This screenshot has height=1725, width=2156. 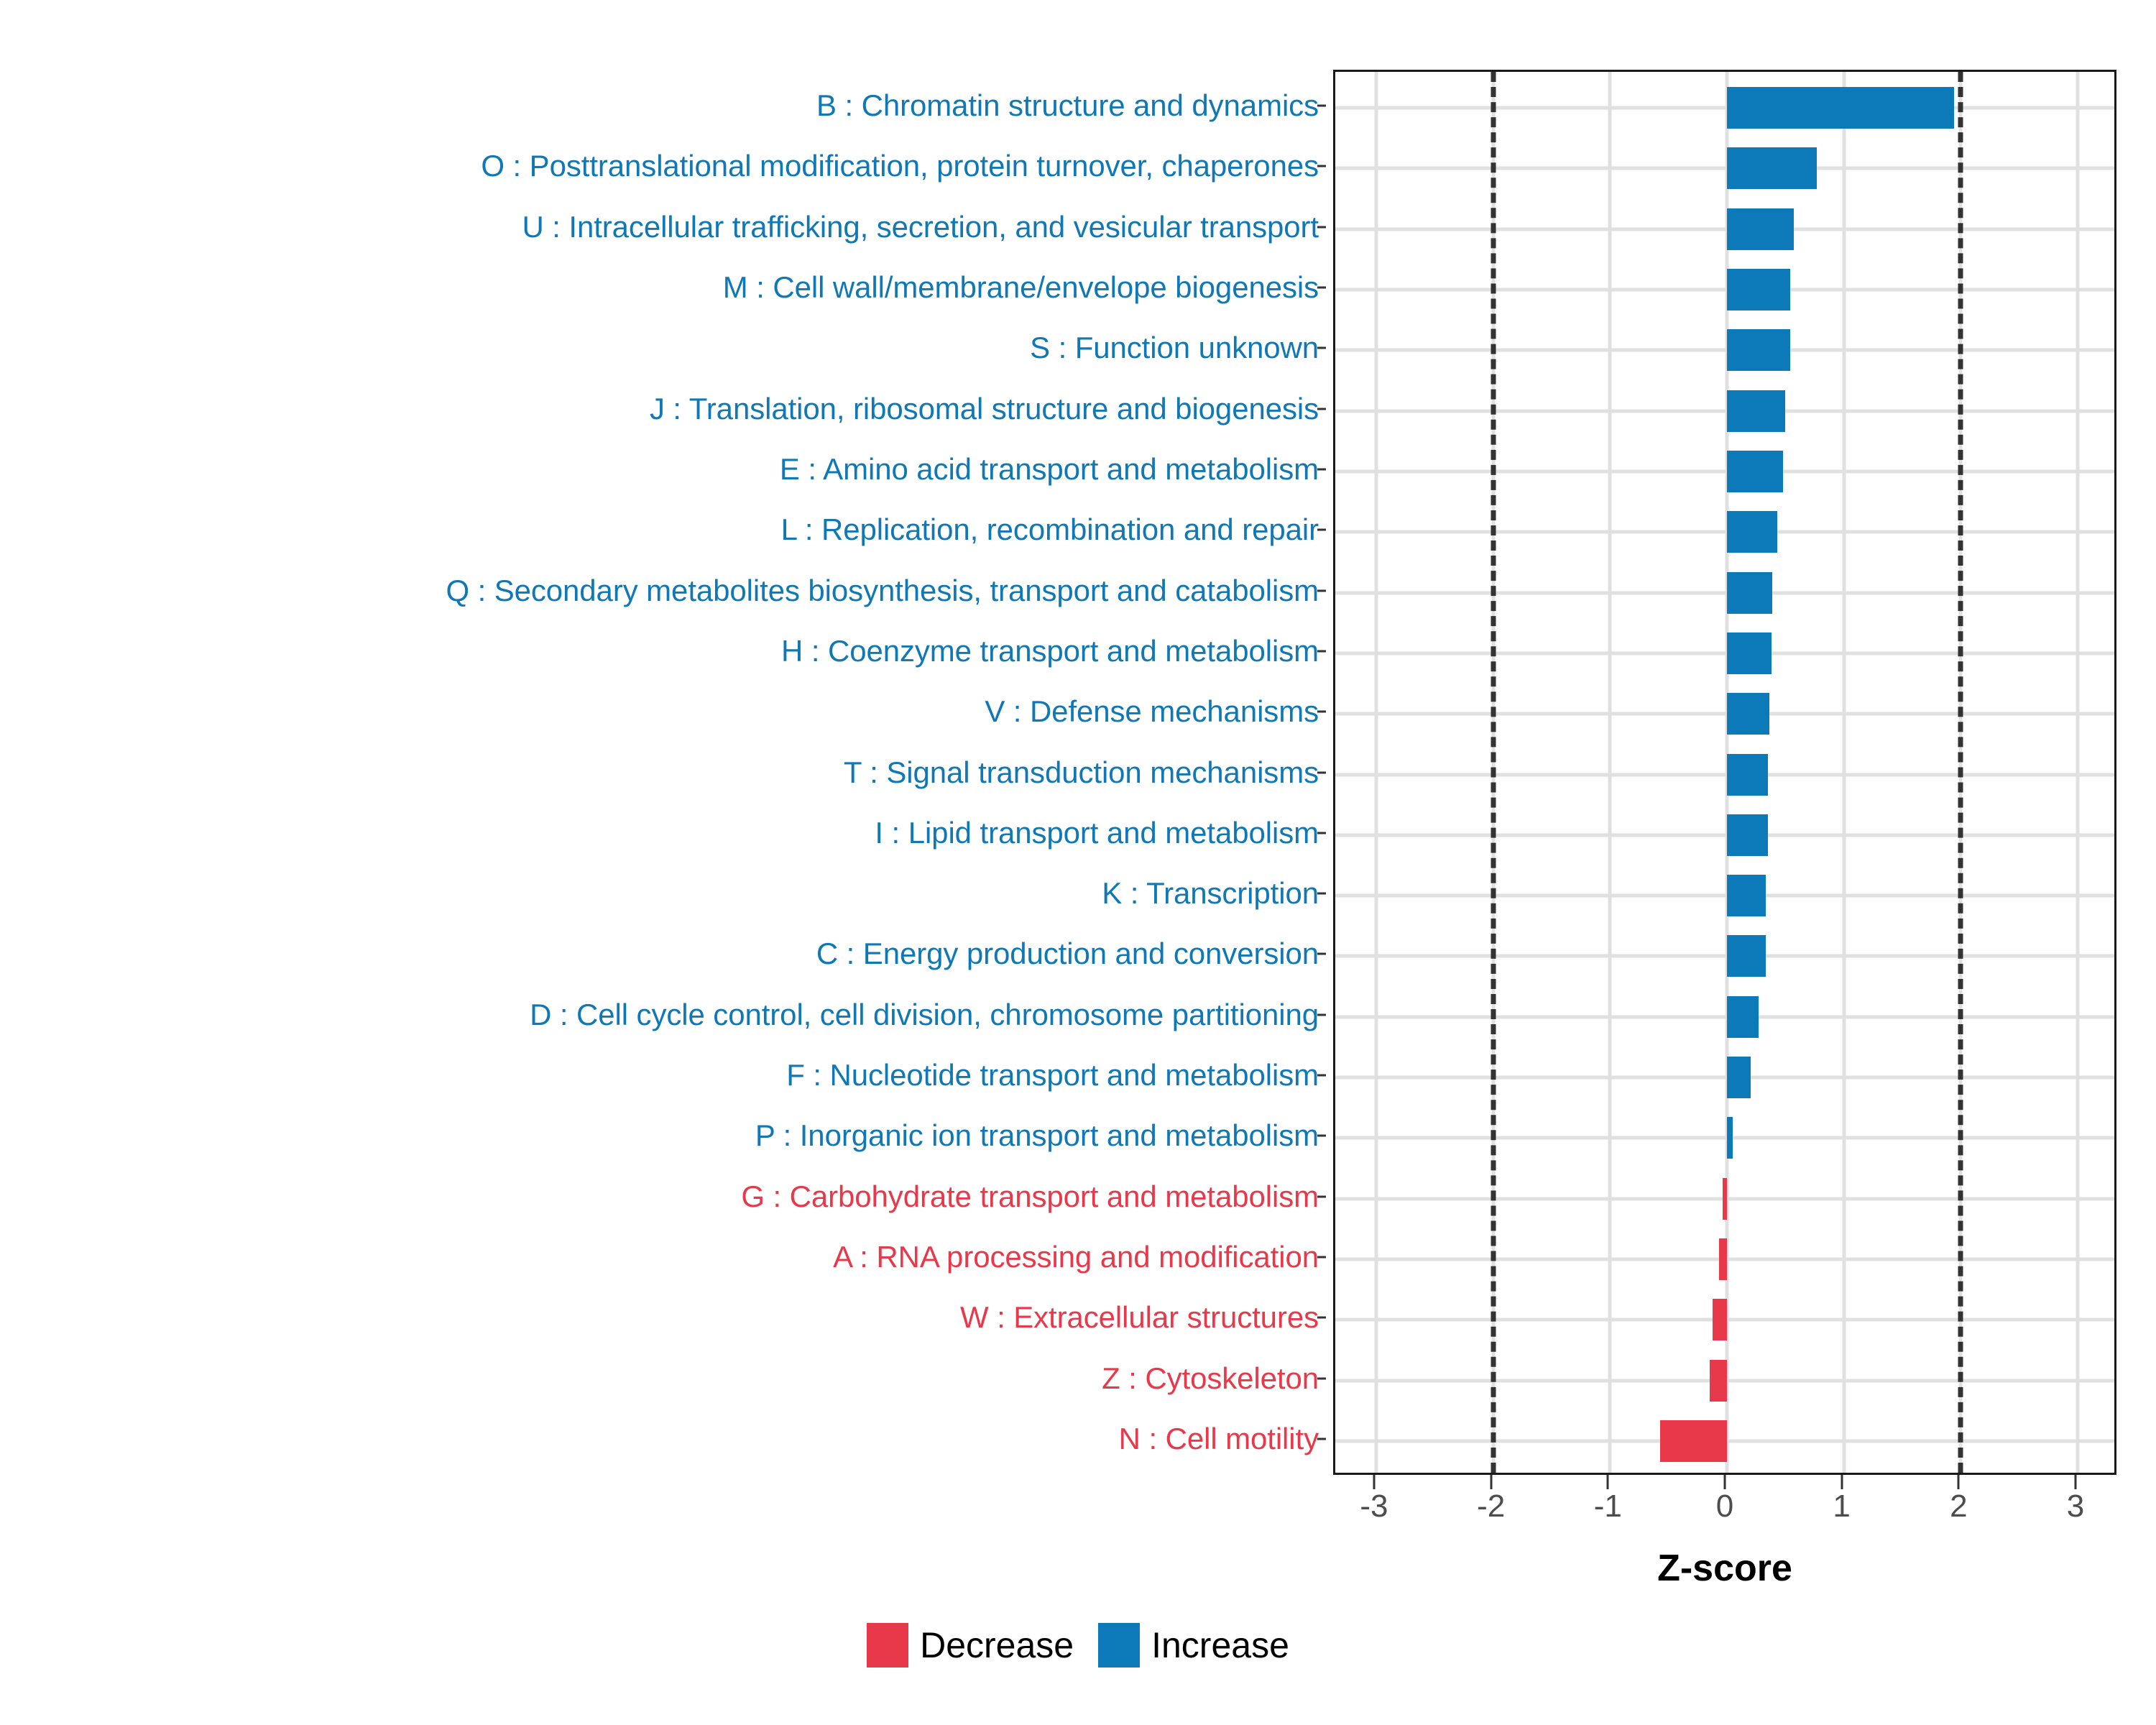 What do you see at coordinates (1374, 1506) in the screenshot?
I see `x-axis-tick-label: -3` at bounding box center [1374, 1506].